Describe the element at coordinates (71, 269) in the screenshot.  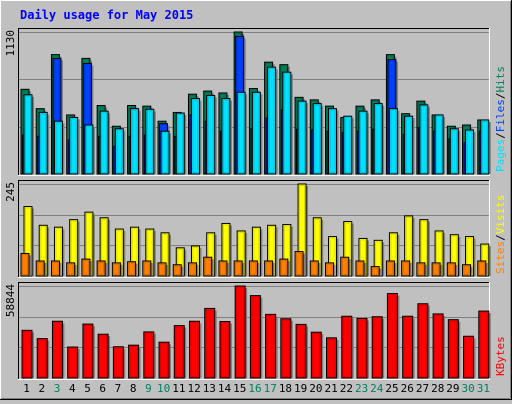
I see `bar-sites-day-4-body` at that location.